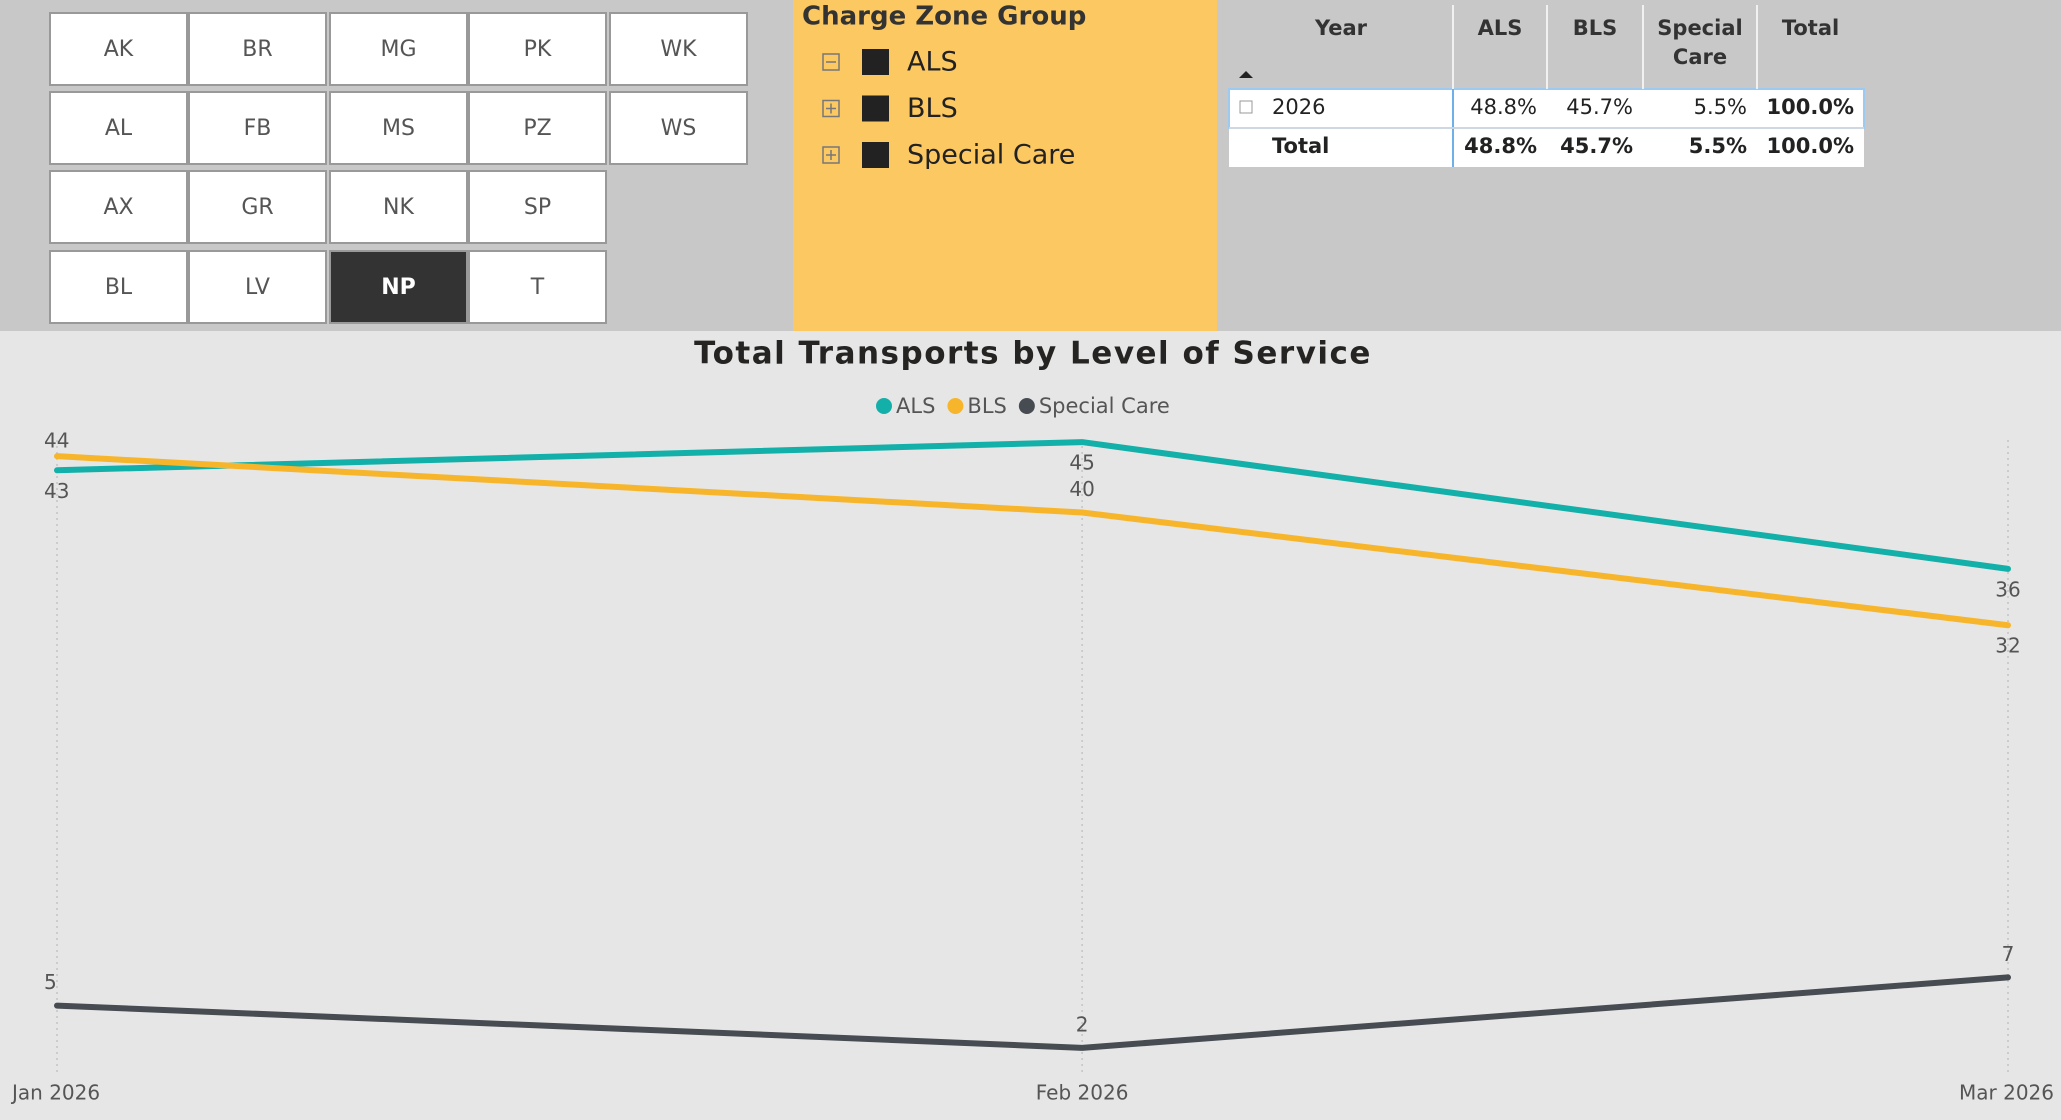 The height and width of the screenshot is (1120, 2061). I want to click on legend-label: Special Care, so click(1104, 406).